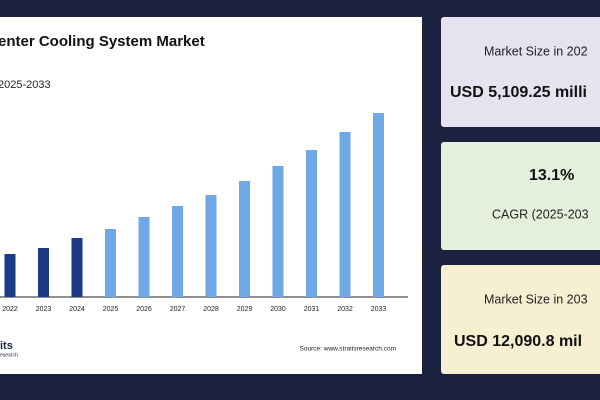  Describe the element at coordinates (178, 309) in the screenshot. I see `x-tick-label: 2027` at that location.